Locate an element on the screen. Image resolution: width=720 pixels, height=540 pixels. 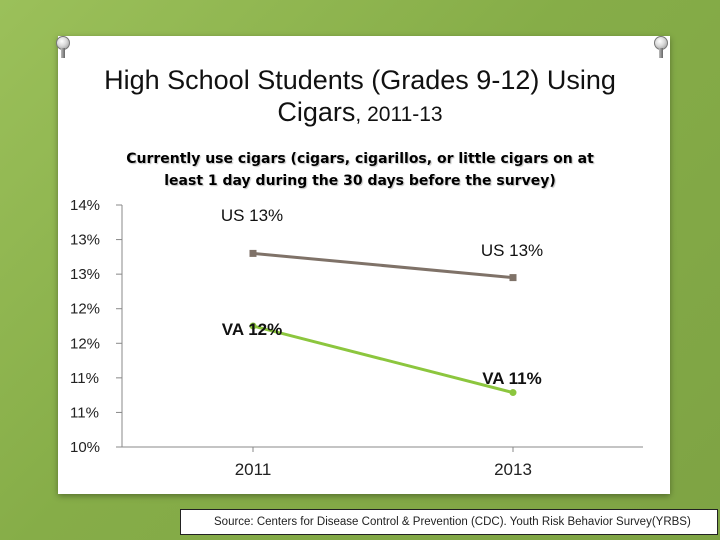
data-label-va: VA 11% is located at coordinates (512, 378).